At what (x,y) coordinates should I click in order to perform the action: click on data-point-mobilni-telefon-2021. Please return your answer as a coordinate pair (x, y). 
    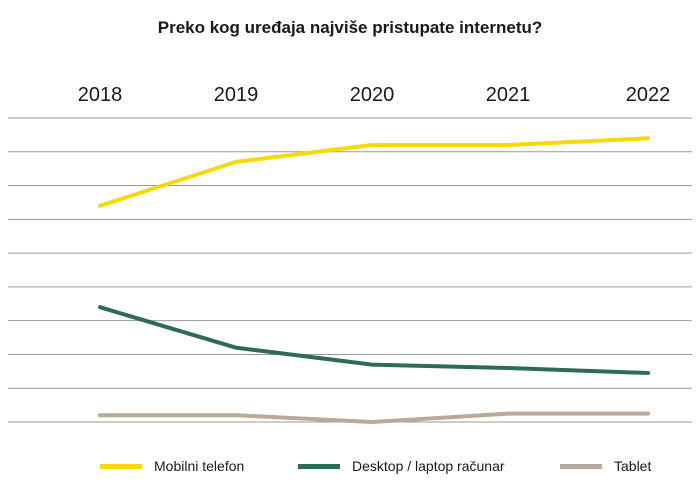
    Looking at the image, I should click on (508, 145).